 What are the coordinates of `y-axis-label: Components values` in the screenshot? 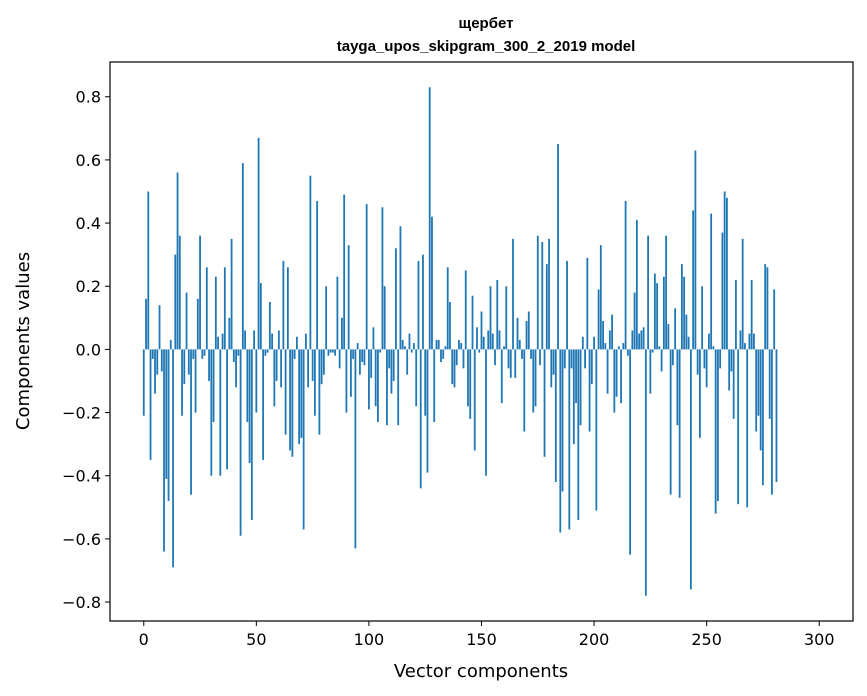 It's located at (23, 341).